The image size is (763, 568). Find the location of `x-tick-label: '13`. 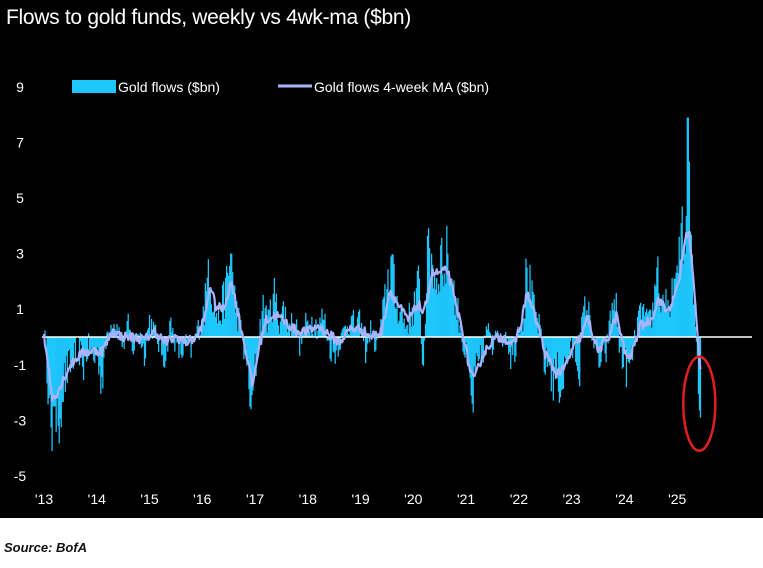

x-tick-label: '13 is located at coordinates (44, 499).